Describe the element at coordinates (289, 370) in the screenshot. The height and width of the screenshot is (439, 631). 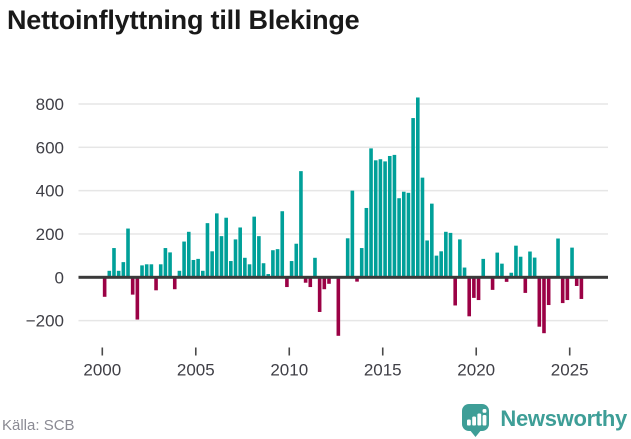
I see `x-axis-label: 2010` at that location.